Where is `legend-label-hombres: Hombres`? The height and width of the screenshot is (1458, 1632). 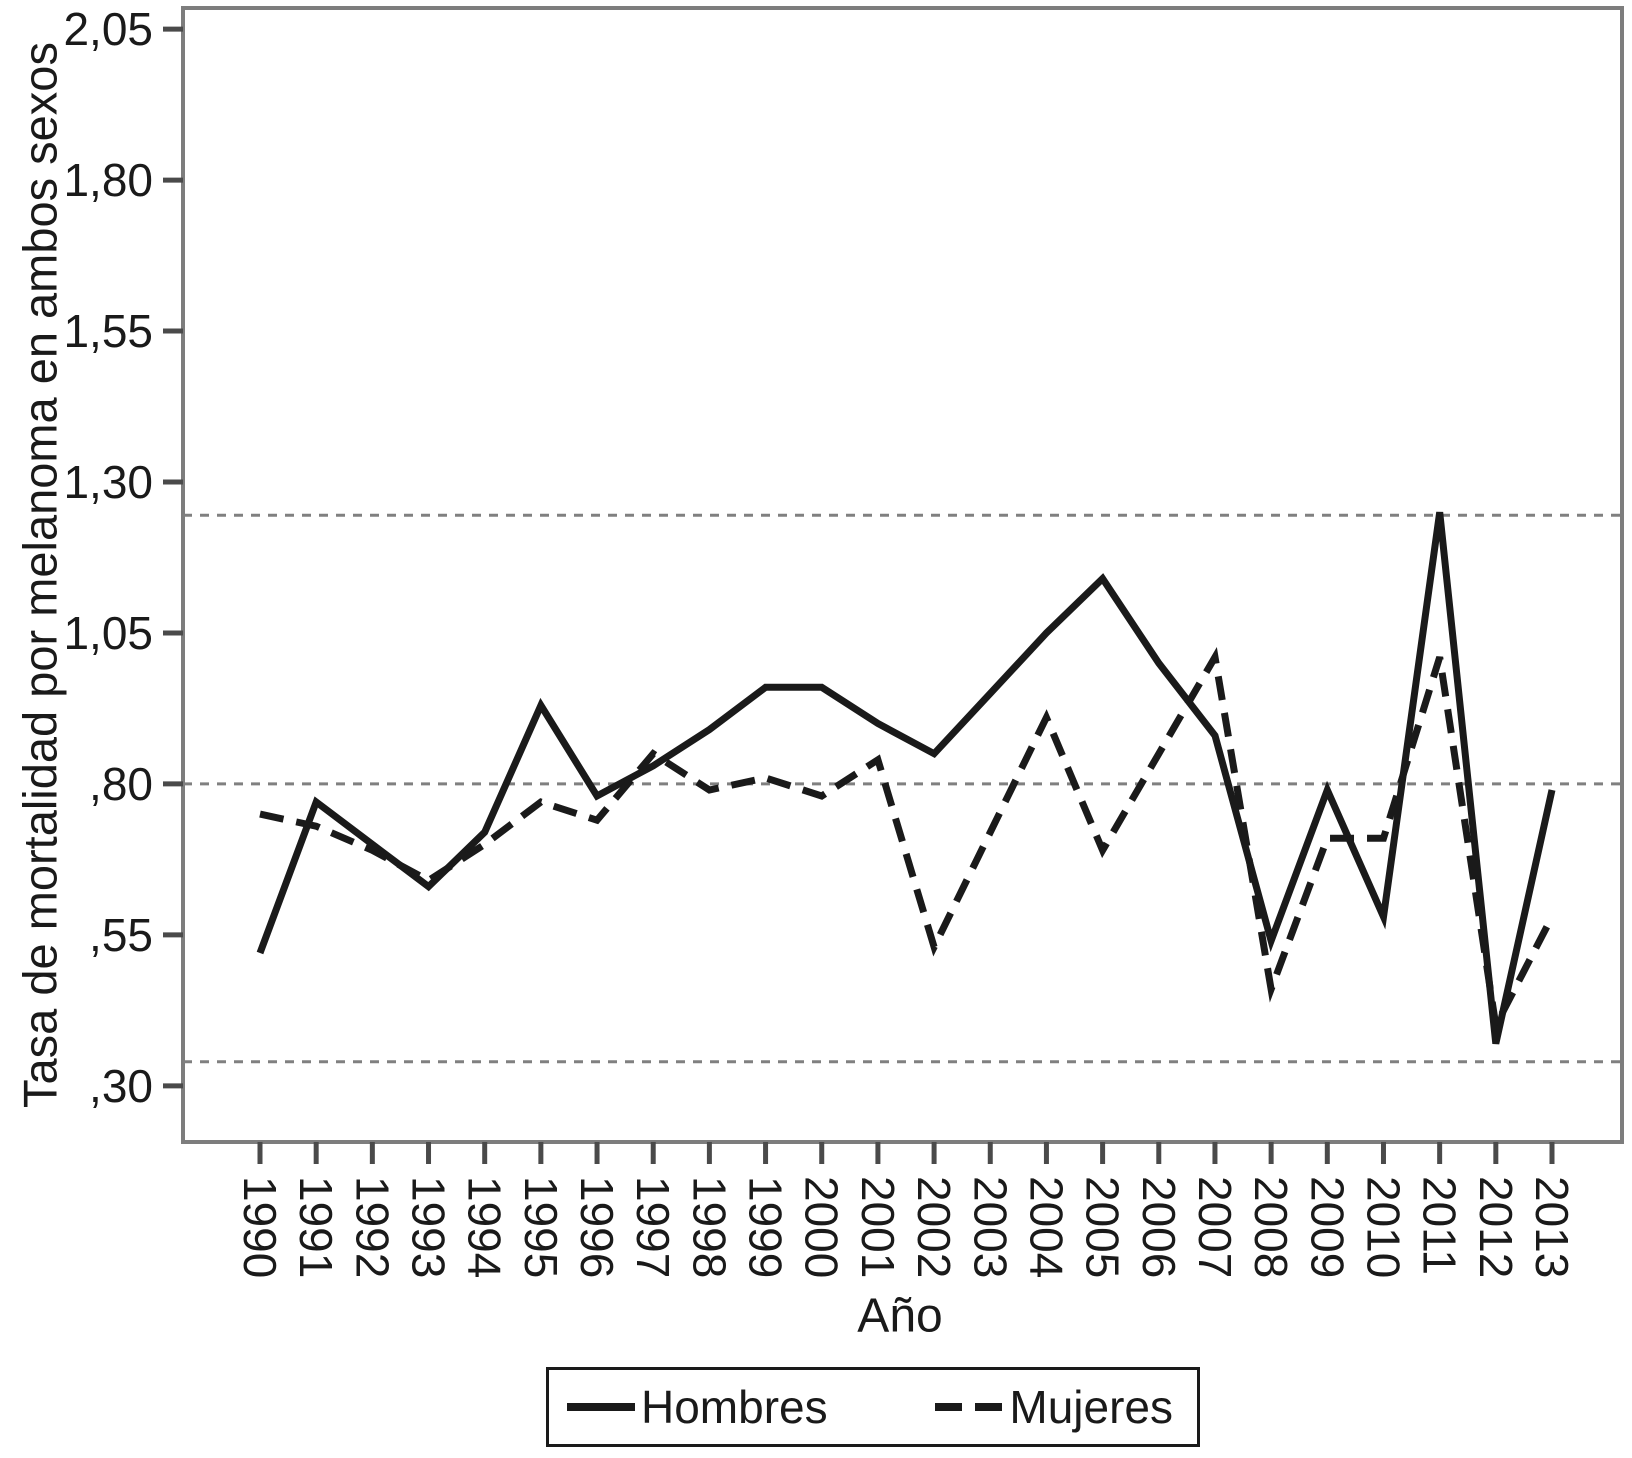 legend-label-hombres: Hombres is located at coordinates (734, 1407).